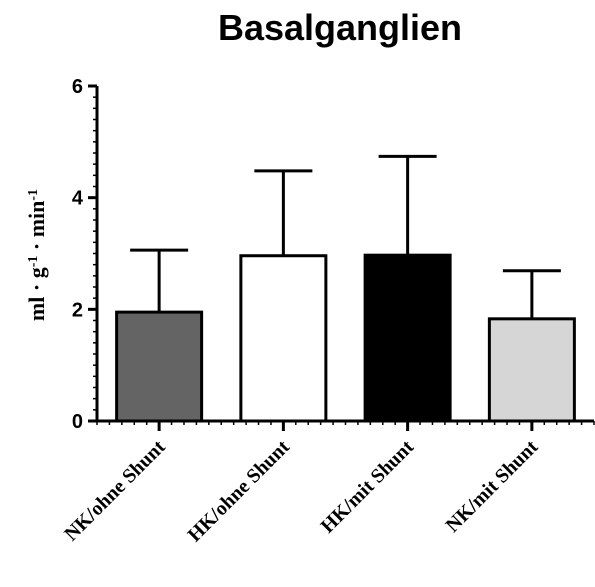 The height and width of the screenshot is (587, 595). Describe the element at coordinates (115, 491) in the screenshot. I see `x-tick-label-1: NK/ohne Shunt` at that location.